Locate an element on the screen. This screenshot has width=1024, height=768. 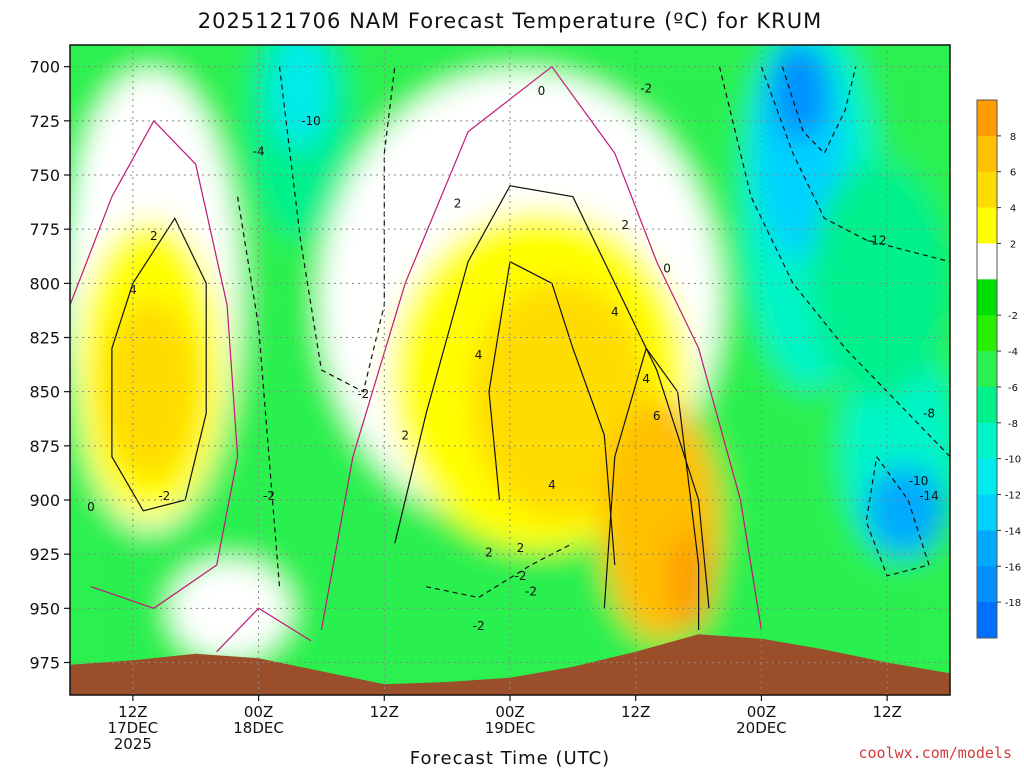
colorbar-tick-label: -10 is located at coordinates (1013, 460).